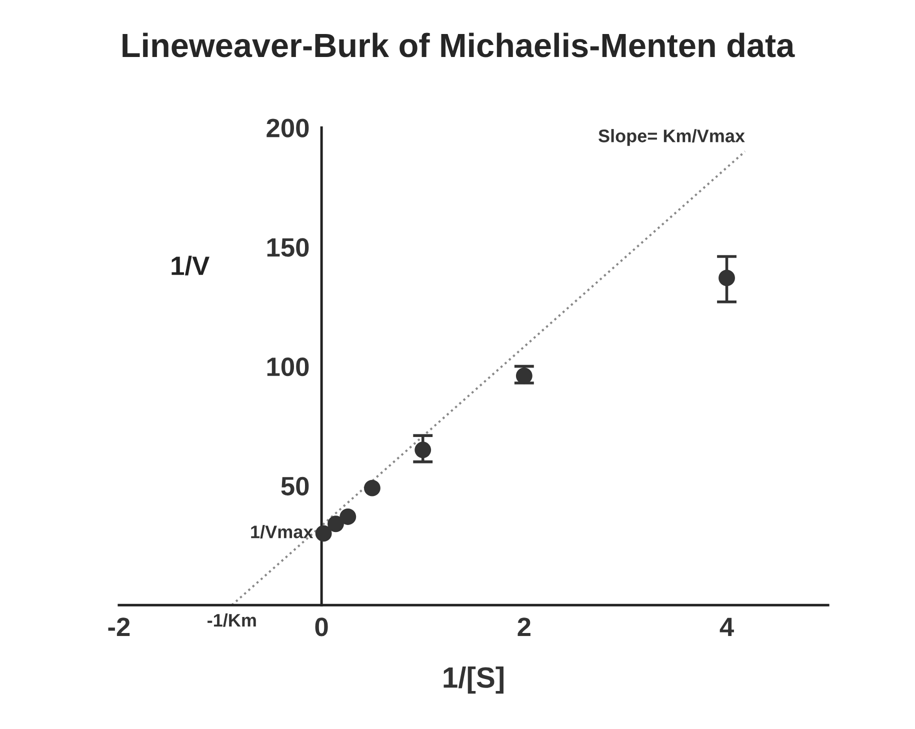  I want to click on x-tick-label: 4, so click(727, 627).